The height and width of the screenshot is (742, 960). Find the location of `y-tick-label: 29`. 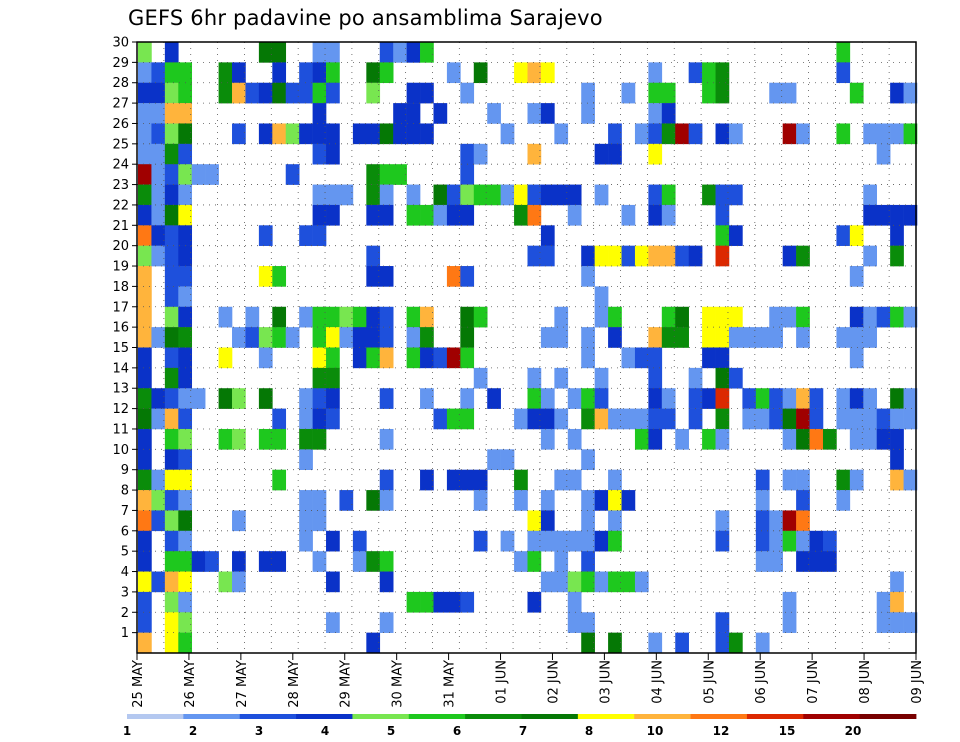

y-tick-label: 29 is located at coordinates (120, 63).